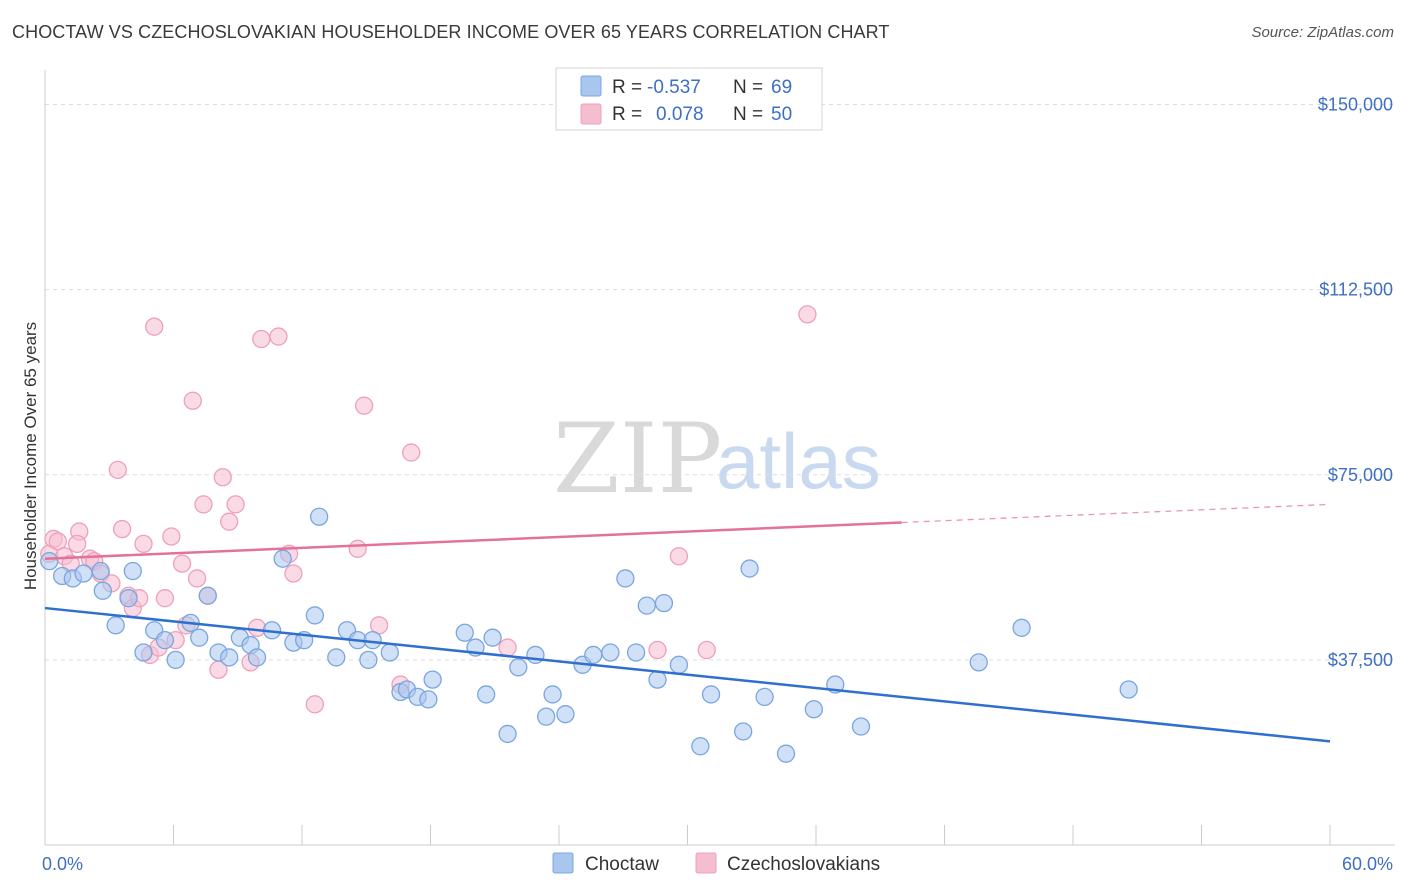 The image size is (1406, 892). Describe the element at coordinates (1355, 382) in the screenshot. I see `y-tick-labels: $37,500 $75,000 $112,500 $150,000` at that location.